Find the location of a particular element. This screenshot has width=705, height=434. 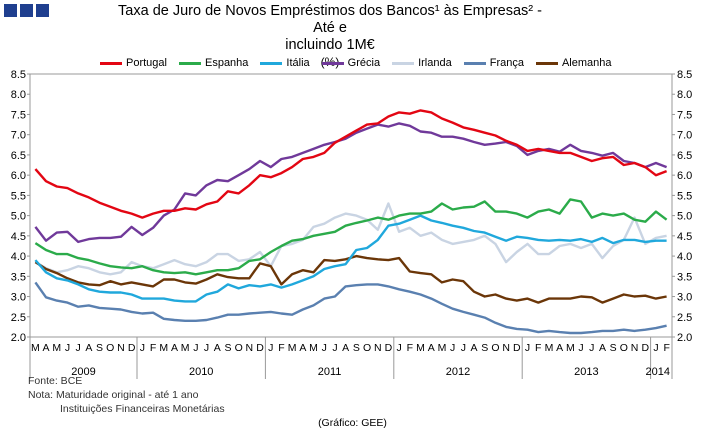

chart-credit: (Gráfico: GEE) is located at coordinates (352, 423).